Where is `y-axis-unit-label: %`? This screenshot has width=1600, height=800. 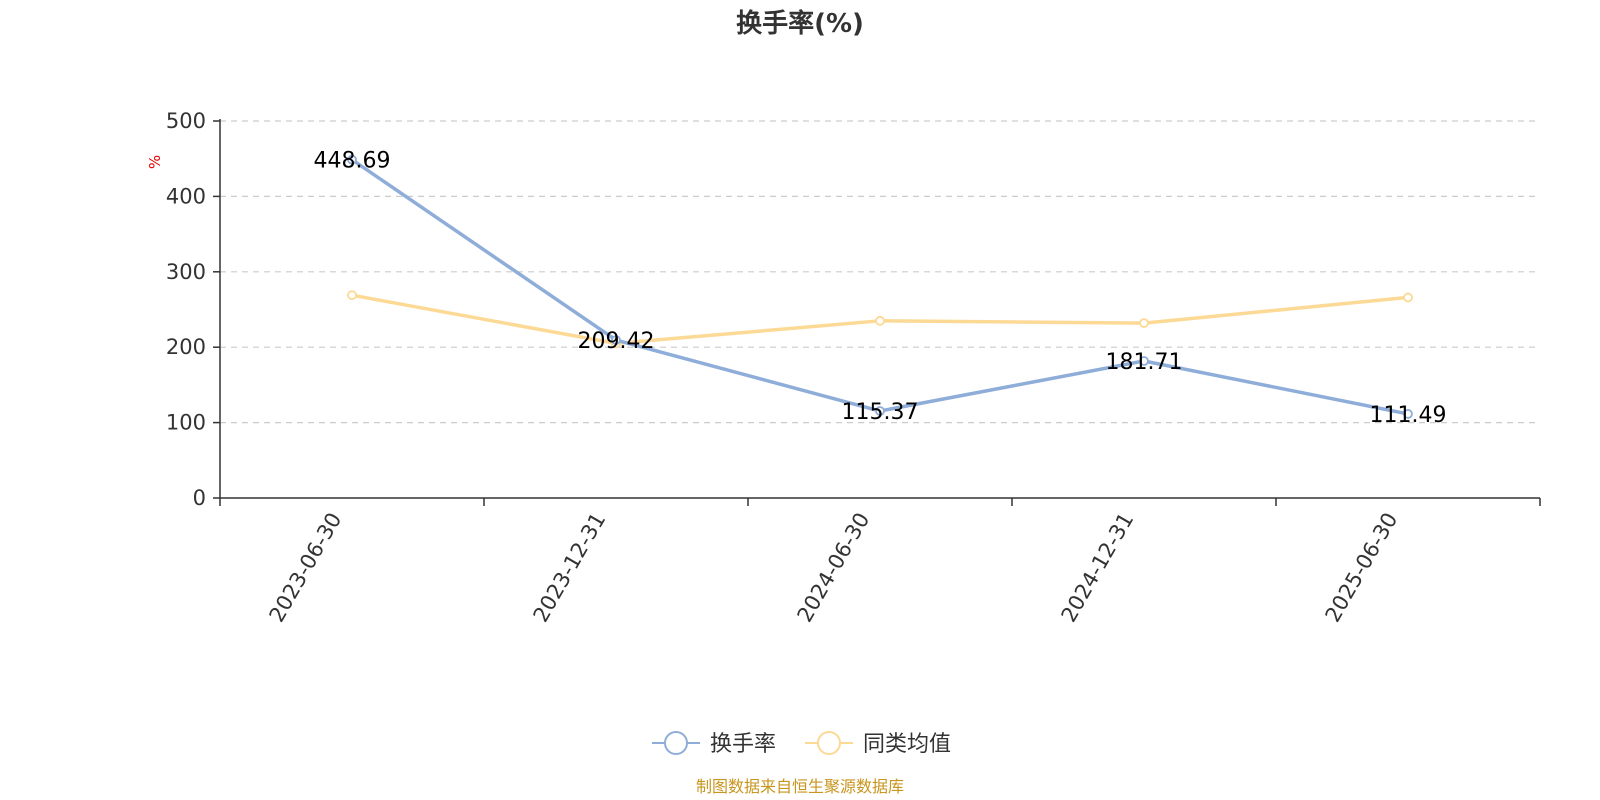 y-axis-unit-label: % is located at coordinates (155, 162).